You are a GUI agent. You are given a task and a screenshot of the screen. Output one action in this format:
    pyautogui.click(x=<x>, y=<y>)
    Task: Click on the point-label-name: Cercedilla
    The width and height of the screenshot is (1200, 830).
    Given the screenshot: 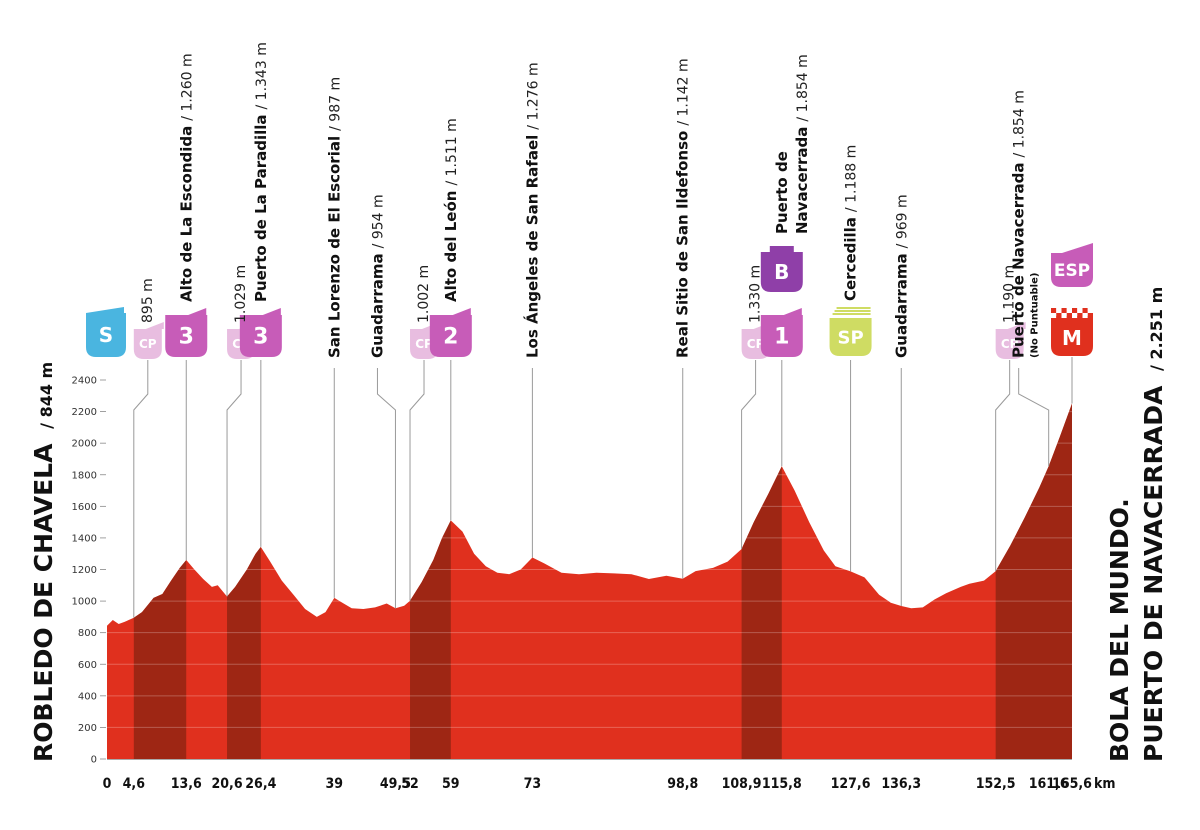 What is the action you would take?
    pyautogui.click(x=851, y=259)
    